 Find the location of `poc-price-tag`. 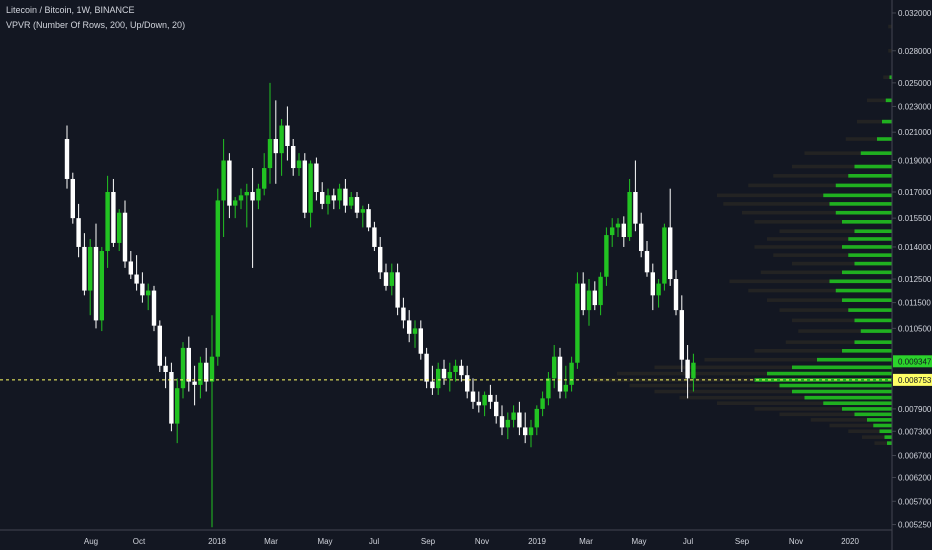

poc-price-tag is located at coordinates (912, 379).